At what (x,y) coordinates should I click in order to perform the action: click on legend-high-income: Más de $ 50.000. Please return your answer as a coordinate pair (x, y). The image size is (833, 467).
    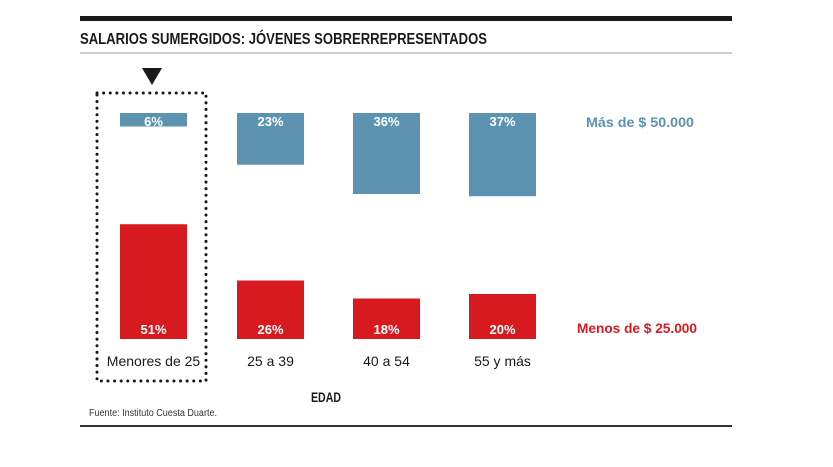
    Looking at the image, I should click on (640, 122).